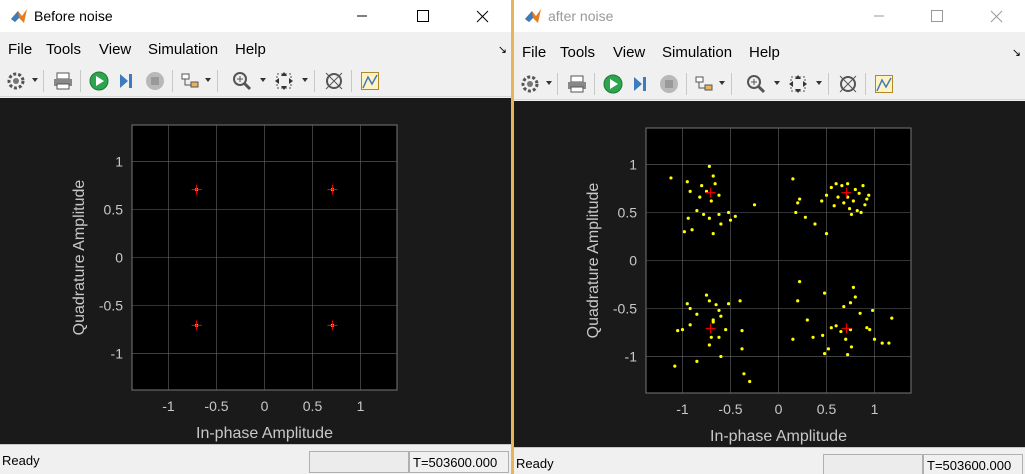 The image size is (1025, 474). What do you see at coordinates (769, 16) in the screenshot?
I see `title-bar: after noise` at bounding box center [769, 16].